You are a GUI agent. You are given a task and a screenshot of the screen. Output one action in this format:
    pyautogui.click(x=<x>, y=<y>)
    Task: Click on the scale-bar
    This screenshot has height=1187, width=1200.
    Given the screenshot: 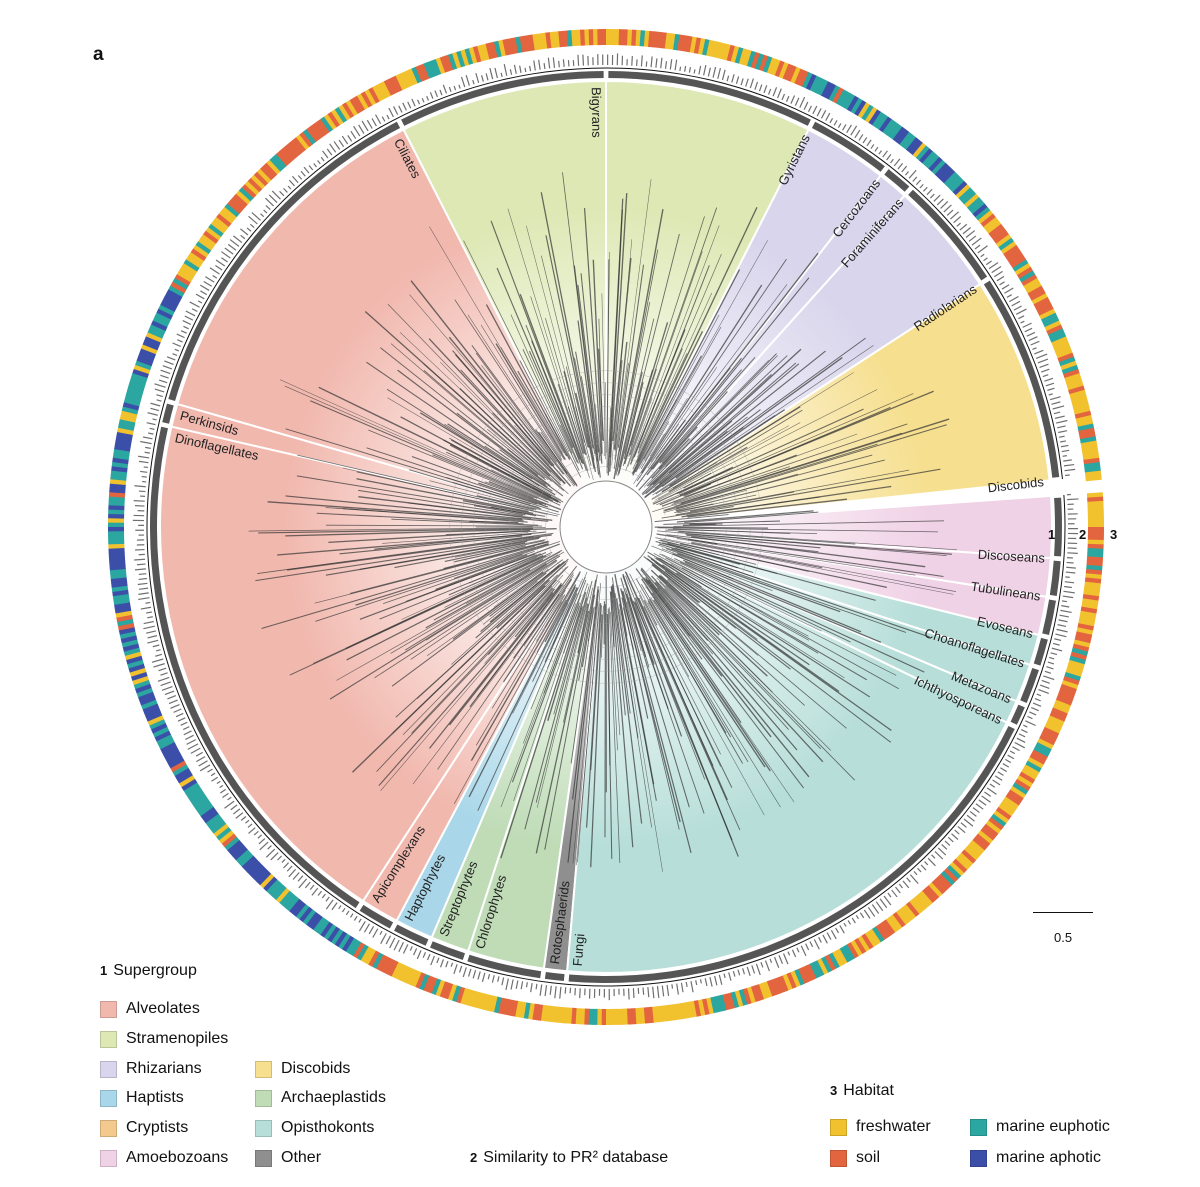 What is the action you would take?
    pyautogui.click(x=1063, y=912)
    